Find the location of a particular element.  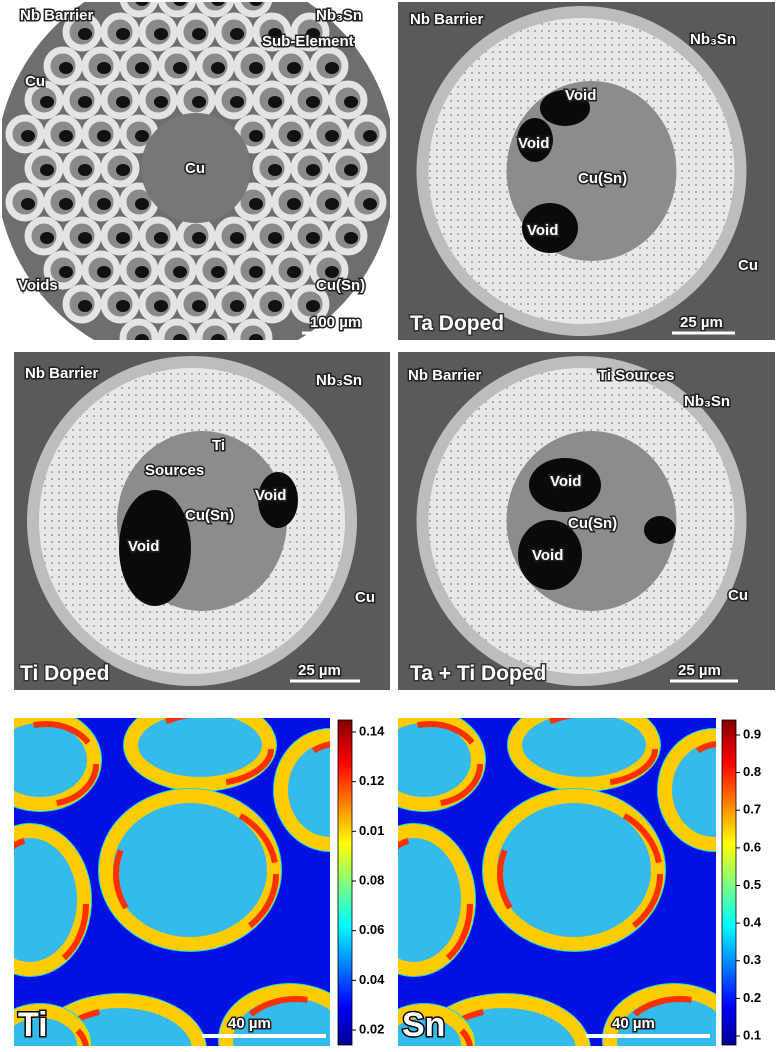

colorbar-tick-label: 0.3 is located at coordinates (752, 959).